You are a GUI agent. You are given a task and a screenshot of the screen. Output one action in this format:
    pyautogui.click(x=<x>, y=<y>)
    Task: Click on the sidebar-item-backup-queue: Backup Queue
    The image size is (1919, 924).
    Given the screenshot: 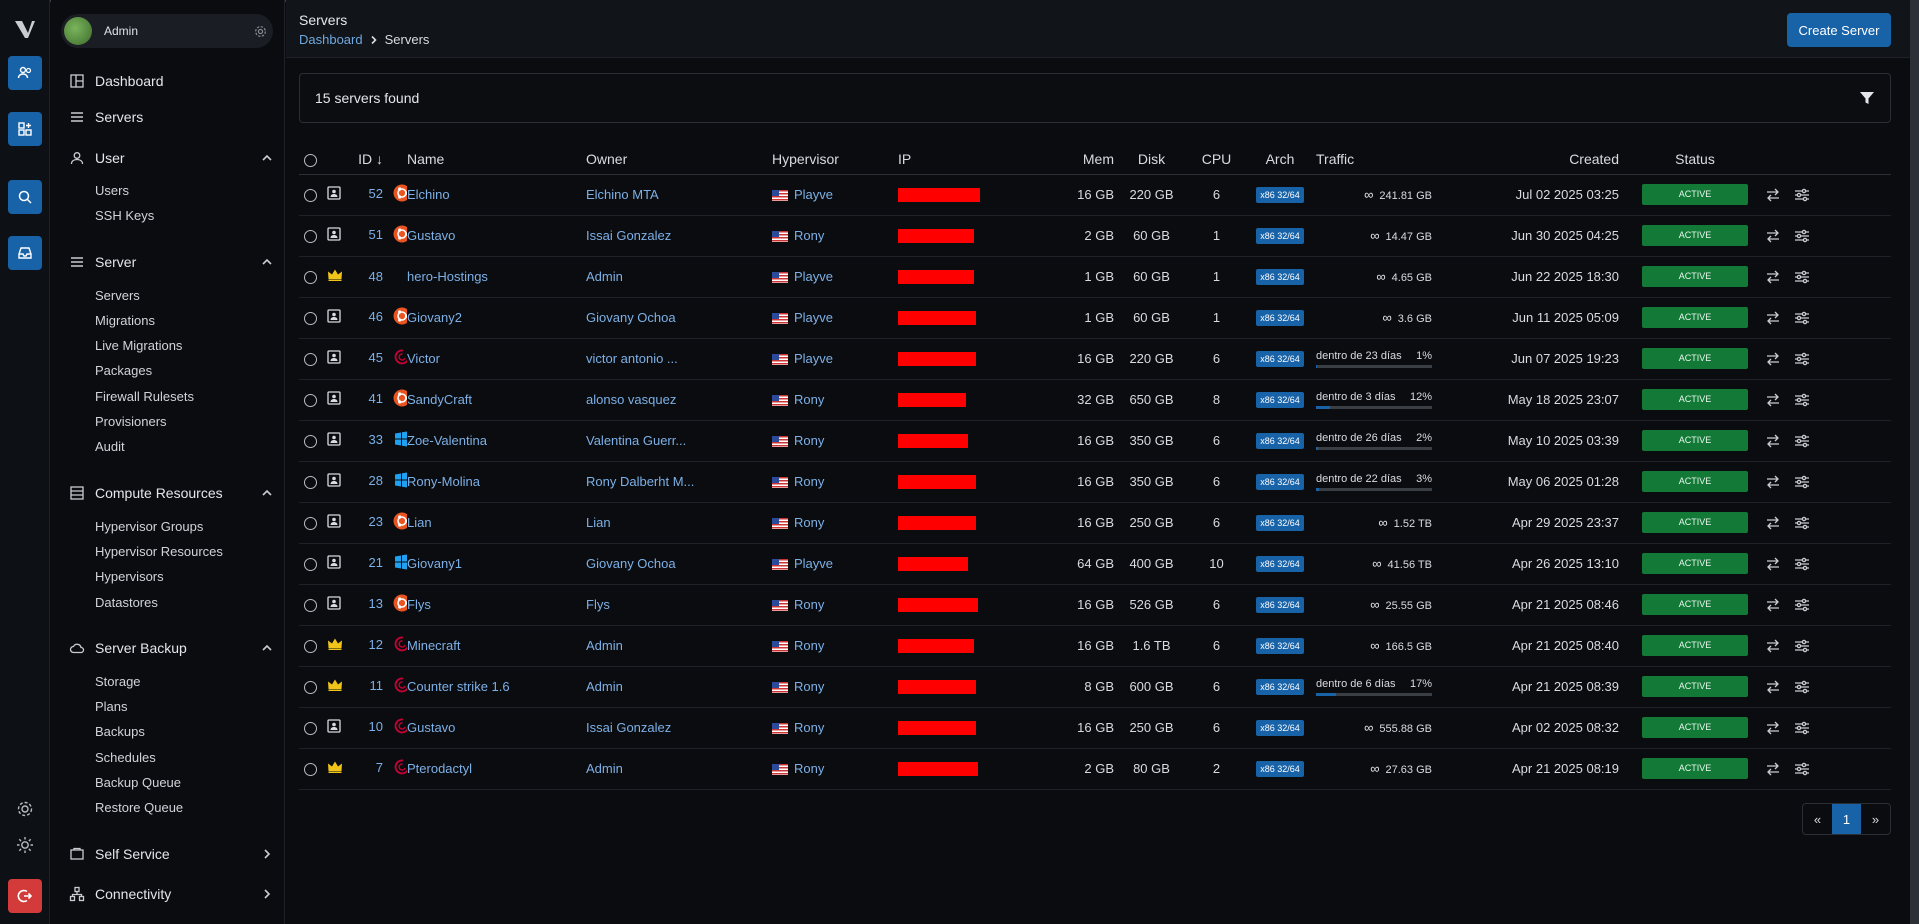 What is the action you would take?
    pyautogui.click(x=138, y=782)
    